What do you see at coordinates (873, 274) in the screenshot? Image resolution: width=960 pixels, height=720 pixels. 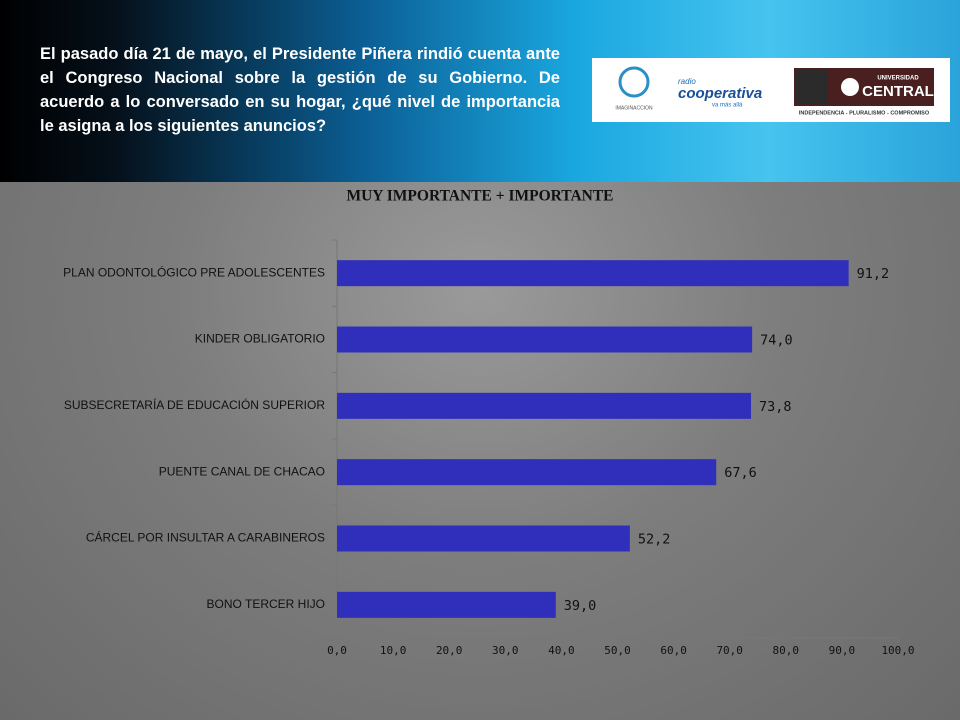 I see `value-label: 91,2` at bounding box center [873, 274].